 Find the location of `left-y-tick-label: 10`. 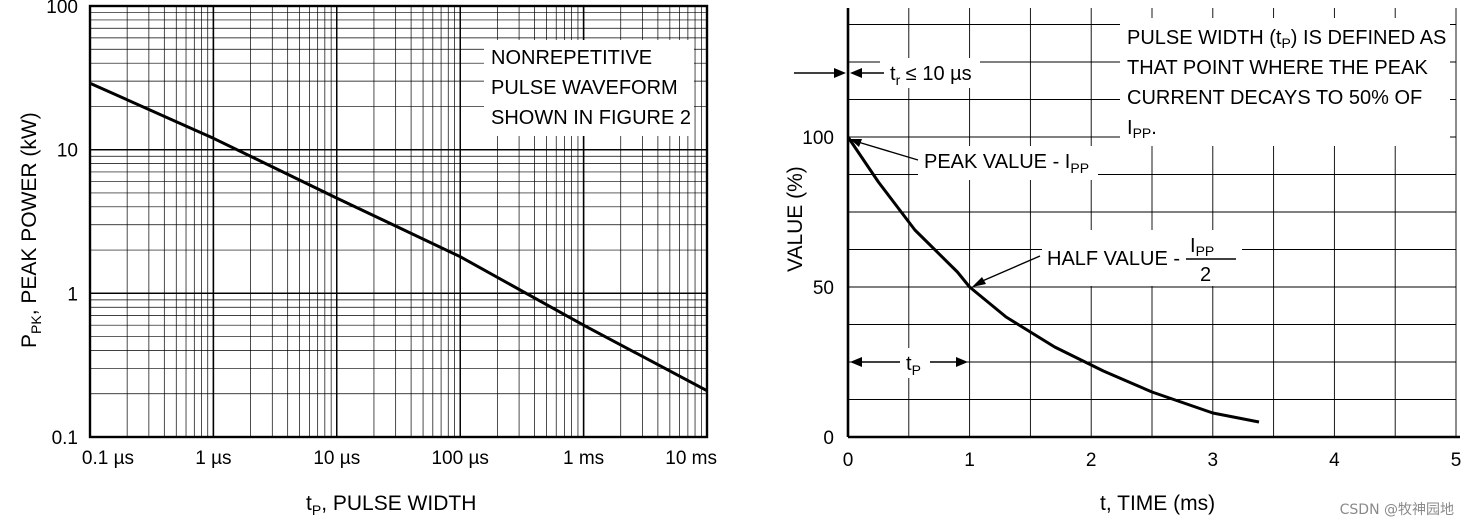

left-y-tick-label: 10 is located at coordinates (67, 151).